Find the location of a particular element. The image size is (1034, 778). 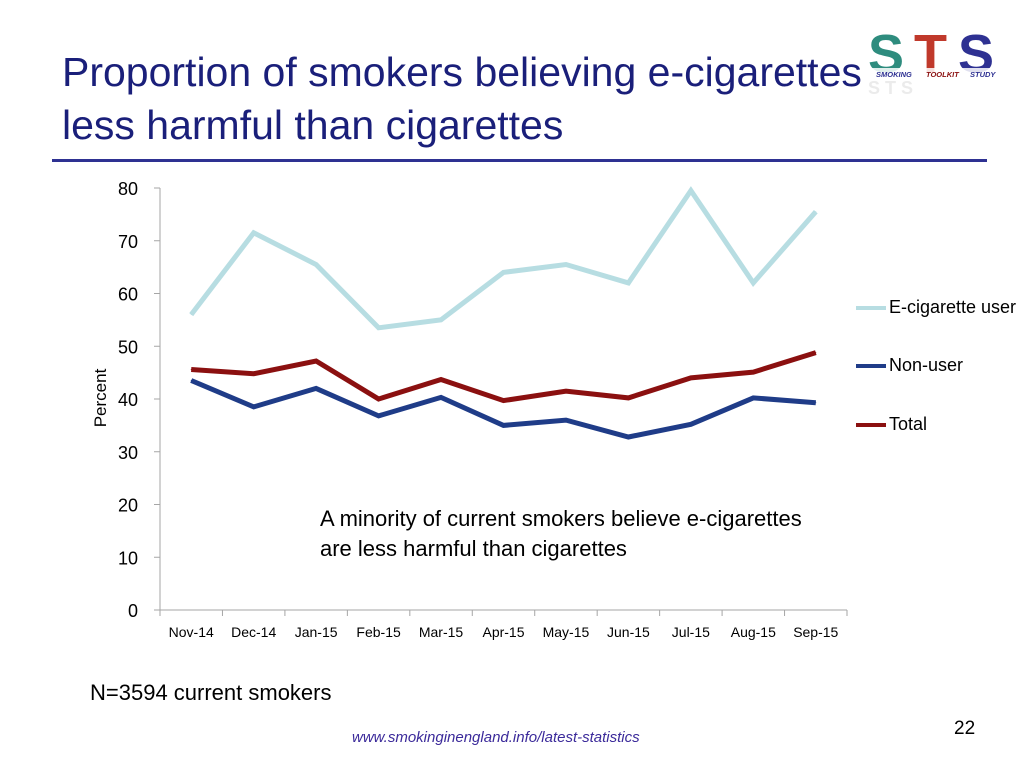

y-tick-label: 20 is located at coordinates (128, 506).